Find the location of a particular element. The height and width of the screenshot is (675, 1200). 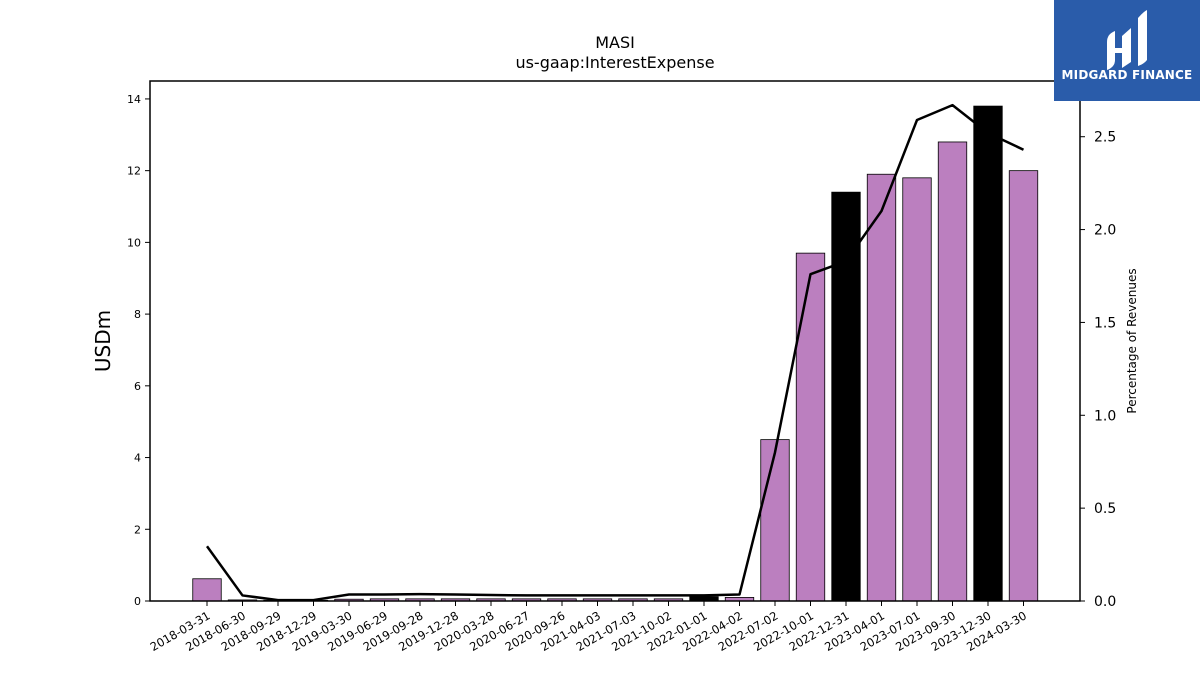

y2-axis-ticks: 0.0 0.5 1.0 1.5 2.0 2.5 is located at coordinates (1098, 370).